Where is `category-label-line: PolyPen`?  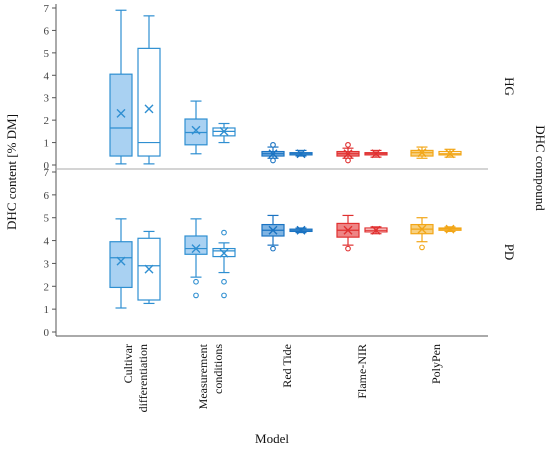 category-label-line: PolyPen is located at coordinates (436, 364).